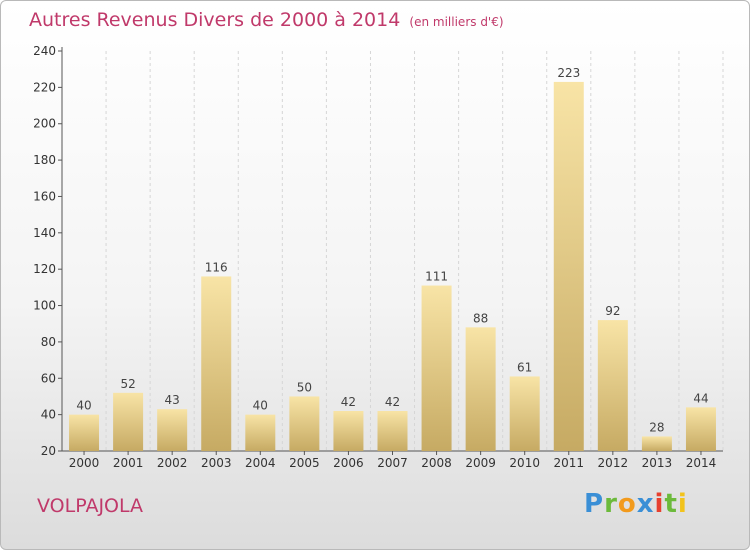 This screenshot has height=550, width=750. Describe the element at coordinates (480, 463) in the screenshot. I see `x-tick-label: 2009` at that location.